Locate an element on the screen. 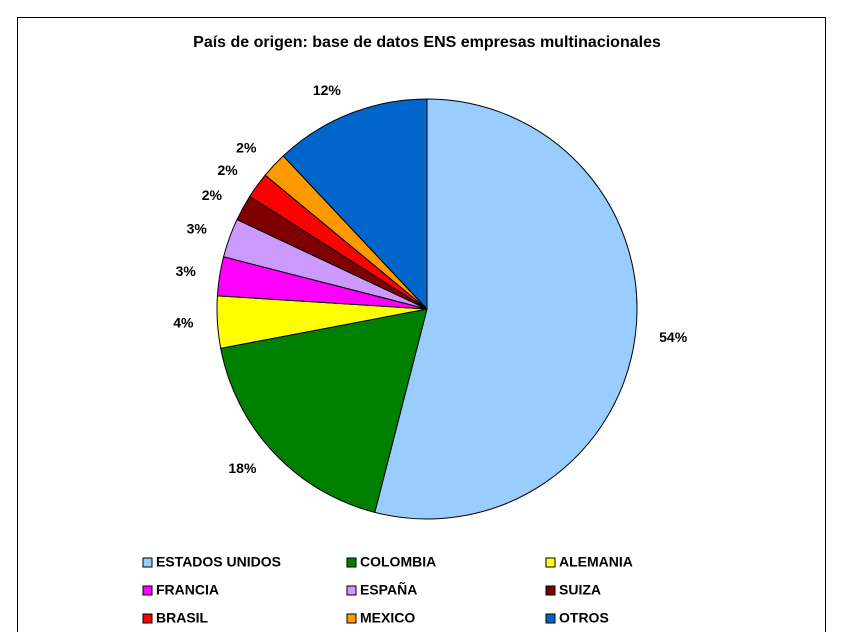  legend-label: SUIZA is located at coordinates (580, 590).